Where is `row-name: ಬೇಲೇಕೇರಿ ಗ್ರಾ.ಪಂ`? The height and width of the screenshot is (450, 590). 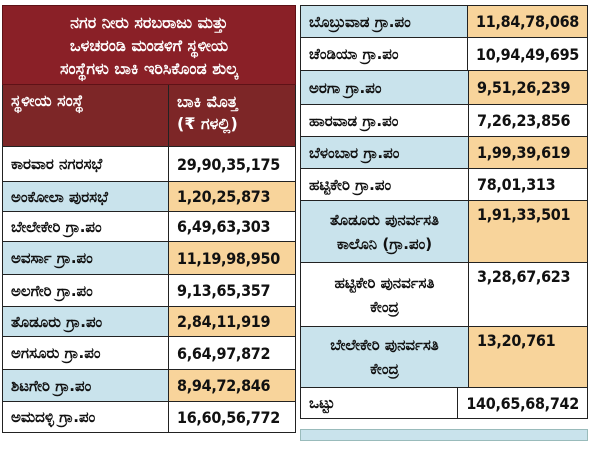
row-name: ಬೇಲೇಕೇರಿ ಗ್ರಾ.ಪಂ is located at coordinates (86, 226).